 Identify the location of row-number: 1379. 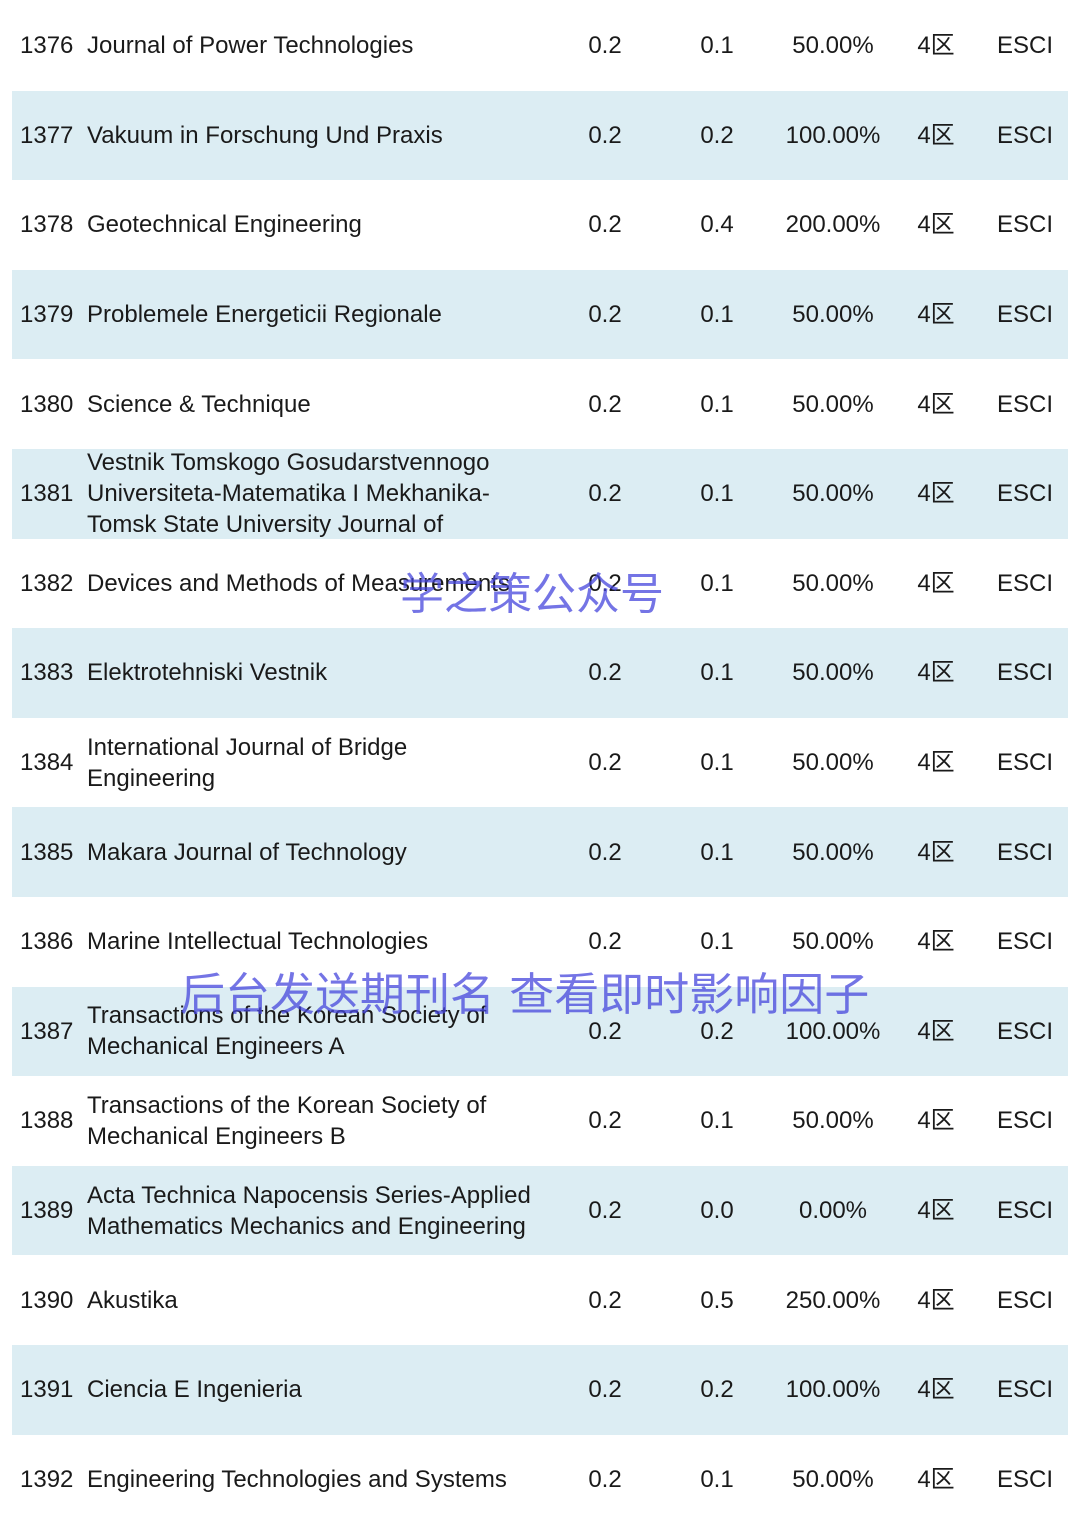
(47, 315).